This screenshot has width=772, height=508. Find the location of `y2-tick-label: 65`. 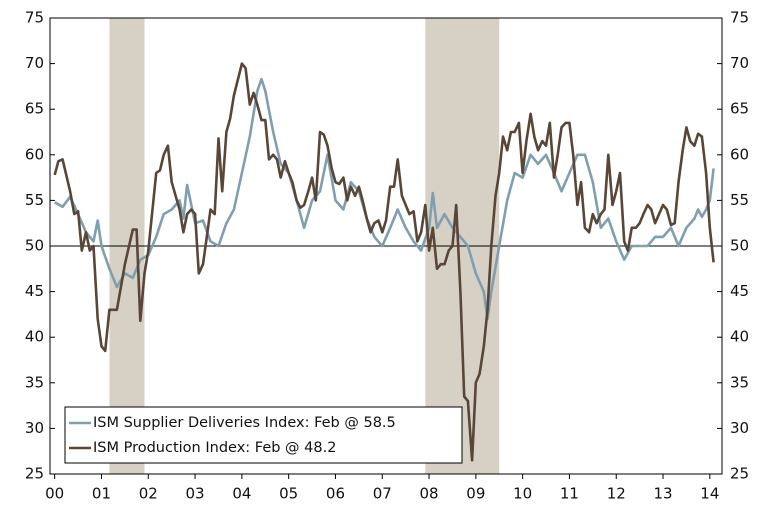

y2-tick-label: 65 is located at coordinates (739, 109).